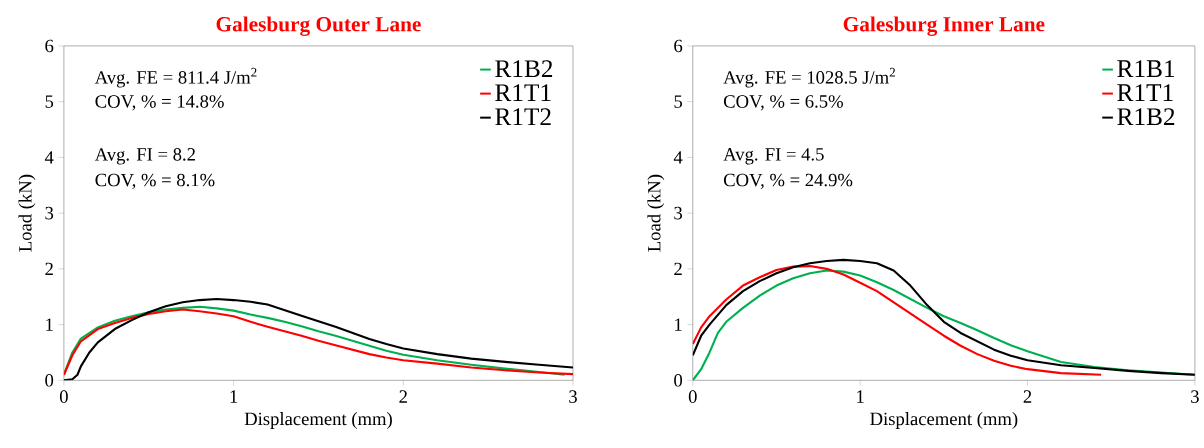  What do you see at coordinates (159, 103) in the screenshot?
I see `annotation: COV, % = 14.8%` at bounding box center [159, 103].